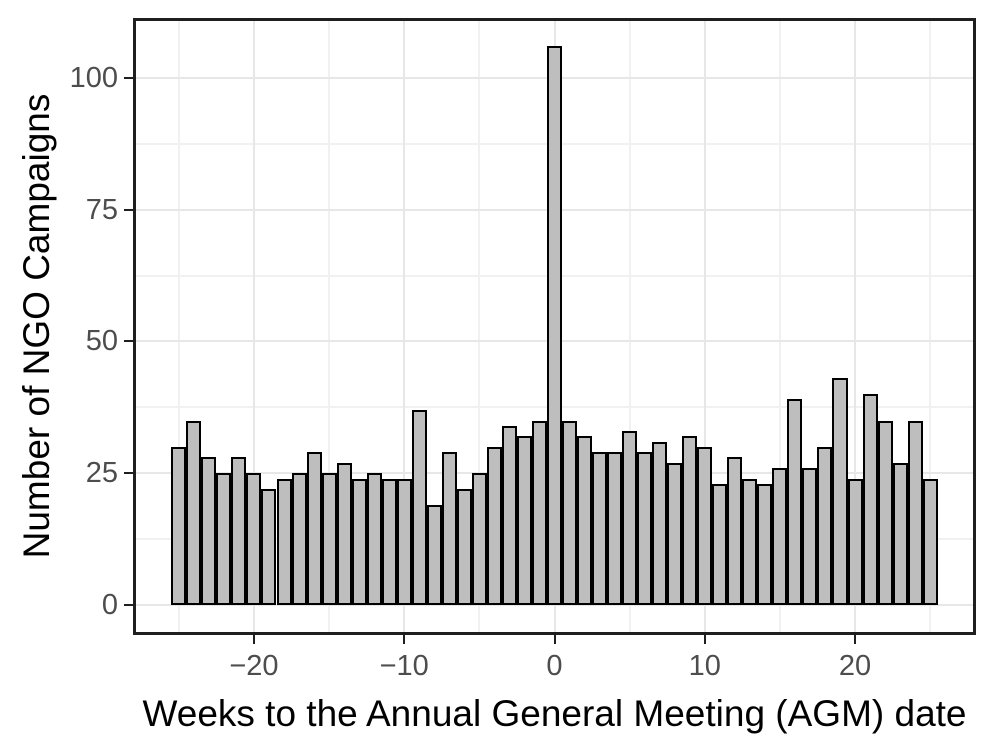  Describe the element at coordinates (101, 209) in the screenshot. I see `y-tick-label: 75` at that location.